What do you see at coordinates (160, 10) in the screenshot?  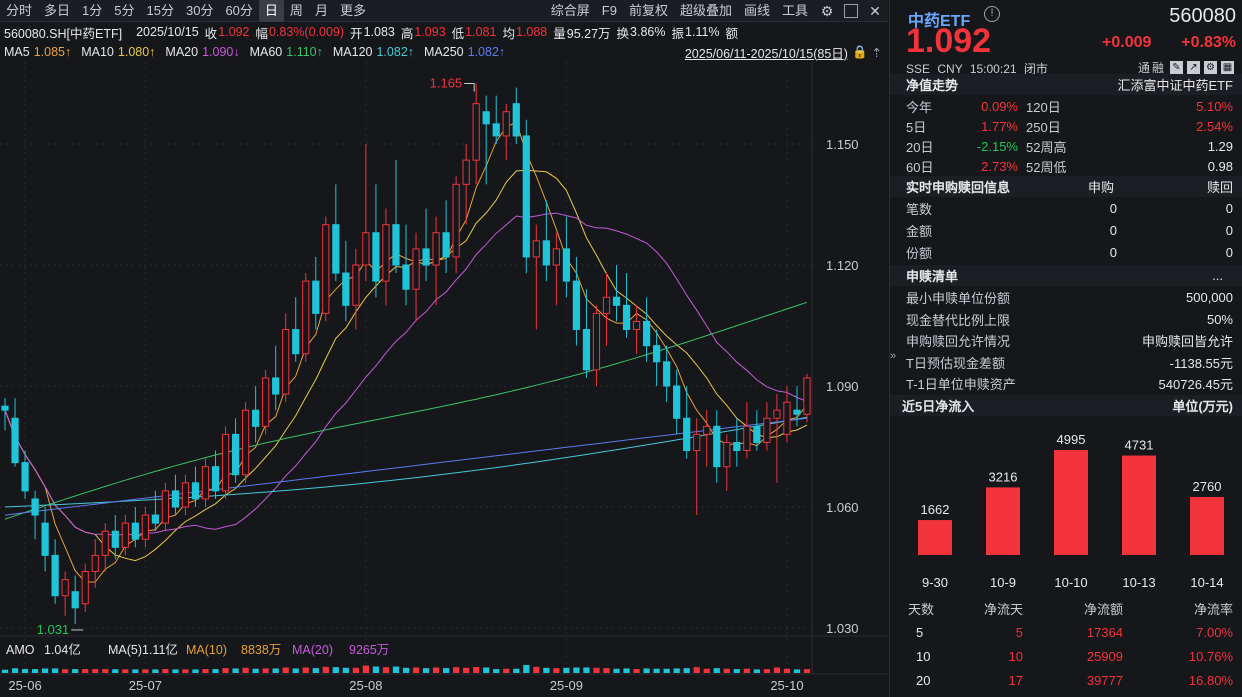 I see `period-tab-4: 15分` at bounding box center [160, 10].